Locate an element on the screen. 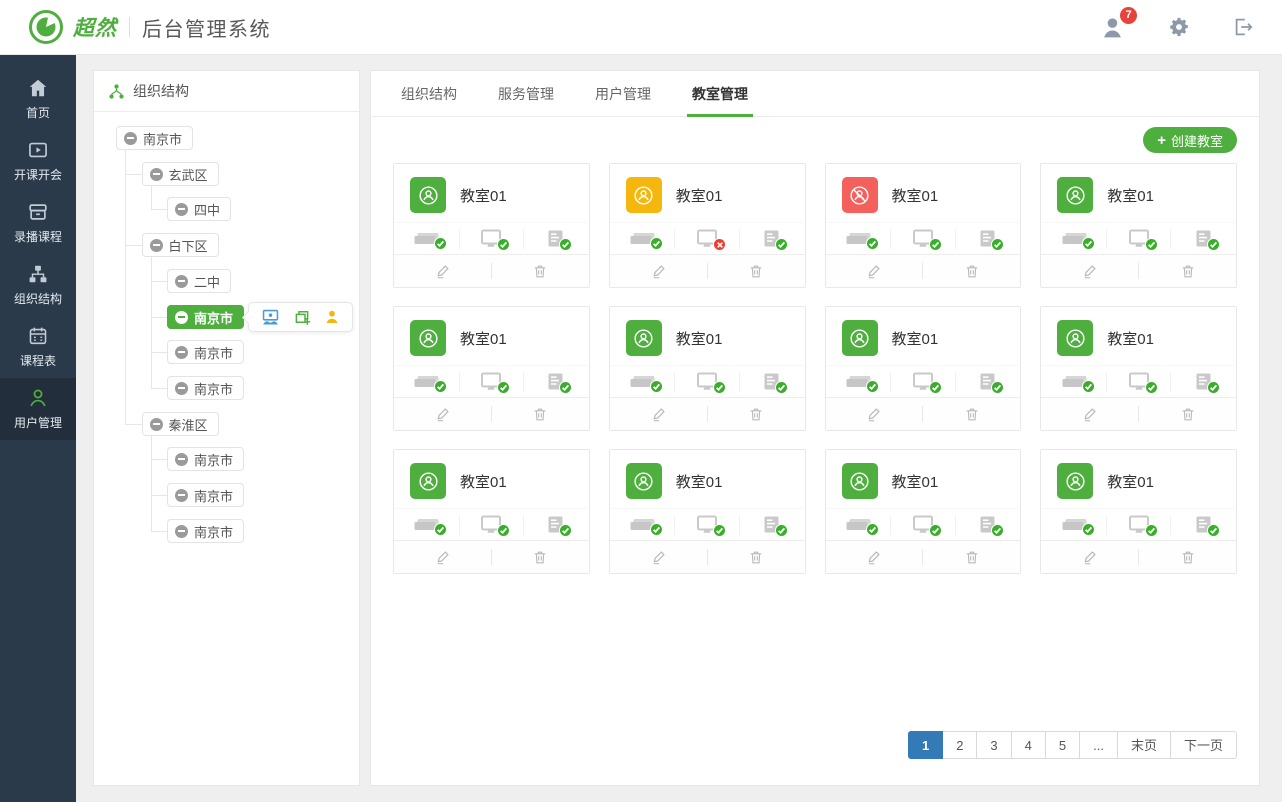  sidebar-item-archive: 录播课程 is located at coordinates (38, 223).